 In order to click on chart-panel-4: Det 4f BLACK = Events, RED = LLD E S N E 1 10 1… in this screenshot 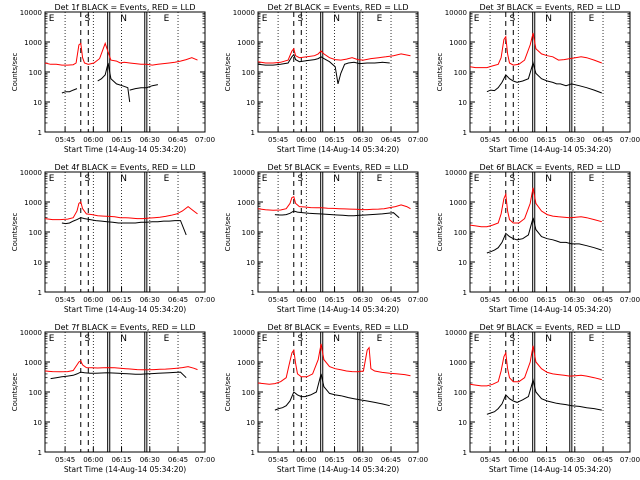, I will do `click(113, 238)`.